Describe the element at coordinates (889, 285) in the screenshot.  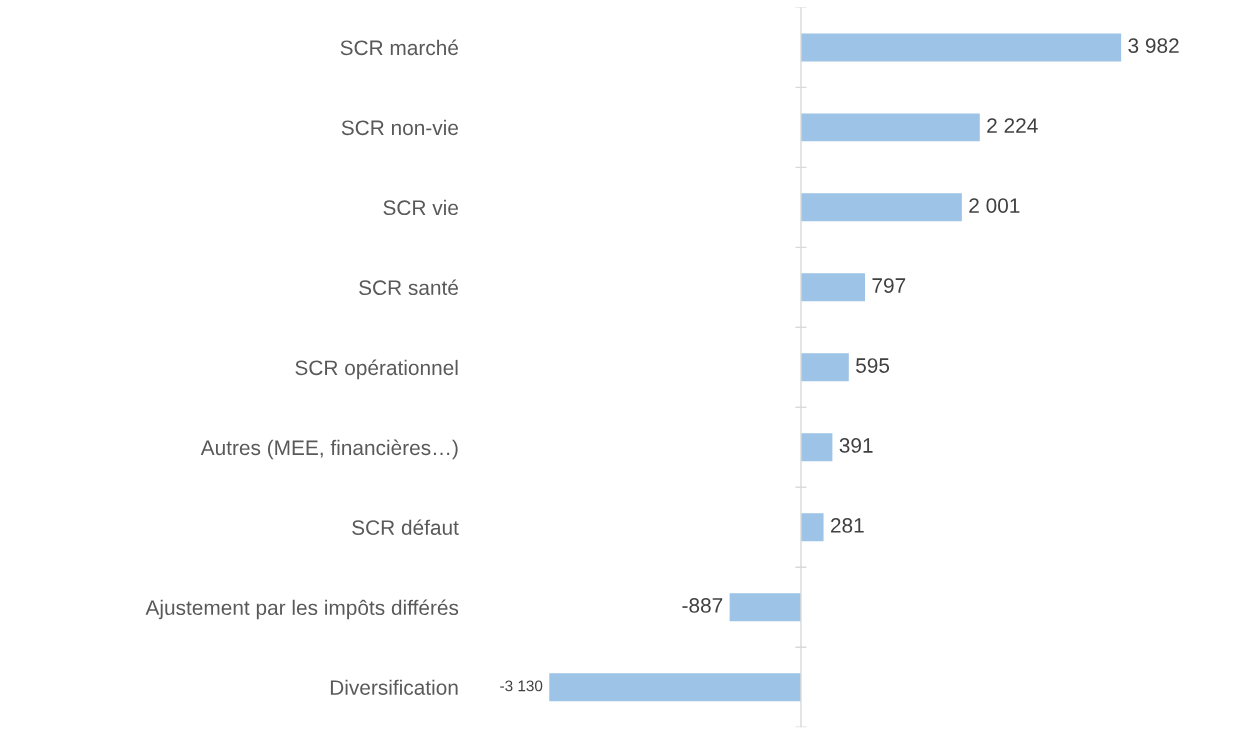
I see `data-label: 797` at that location.